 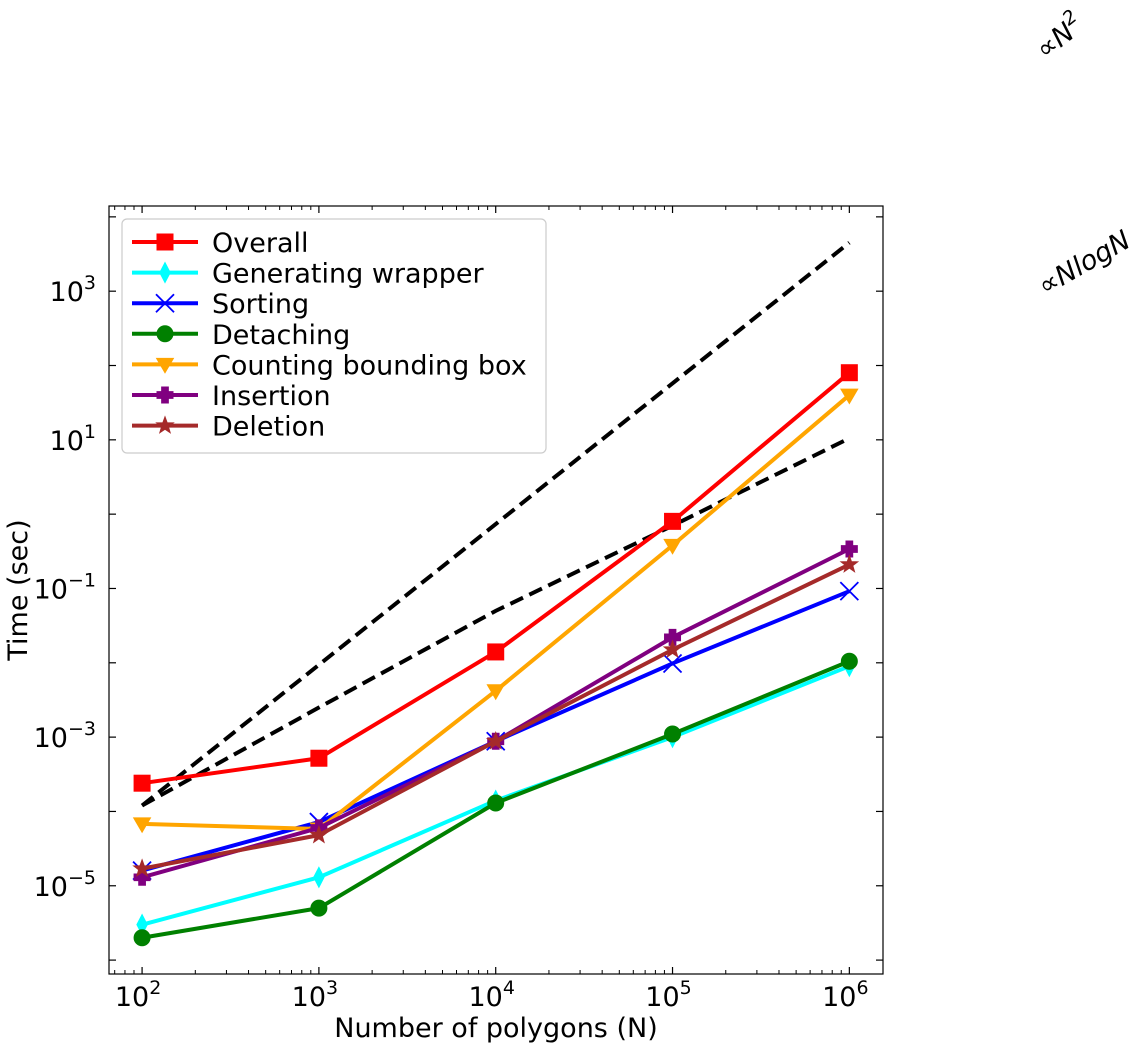 What do you see at coordinates (348, 274) in the screenshot?
I see `legend-label-1: Generating wrapper` at bounding box center [348, 274].